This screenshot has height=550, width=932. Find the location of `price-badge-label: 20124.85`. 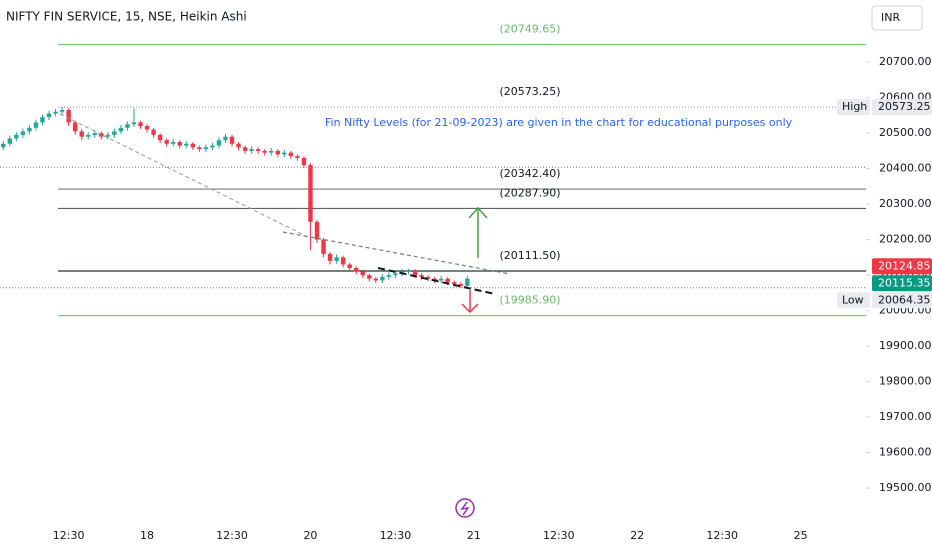

price-badge-label: 20124.85 is located at coordinates (904, 265).